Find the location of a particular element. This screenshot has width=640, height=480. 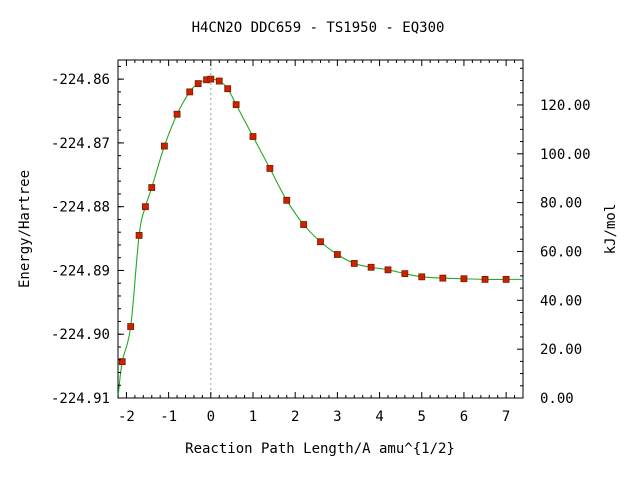

x-tick-label: 0 is located at coordinates (211, 417).